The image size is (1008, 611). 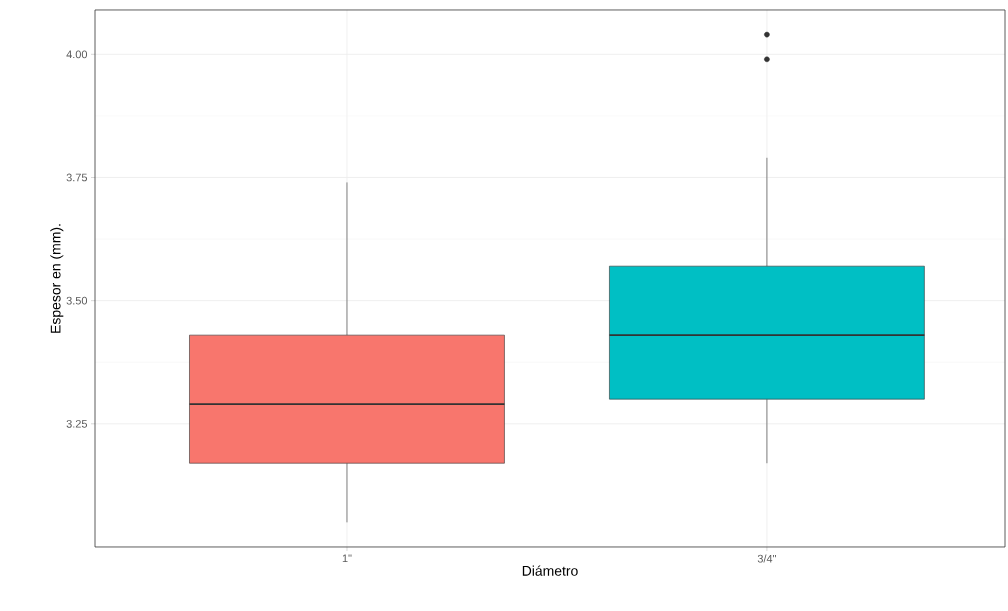 I want to click on x-axis-title: Diámetro, so click(x=550, y=570).